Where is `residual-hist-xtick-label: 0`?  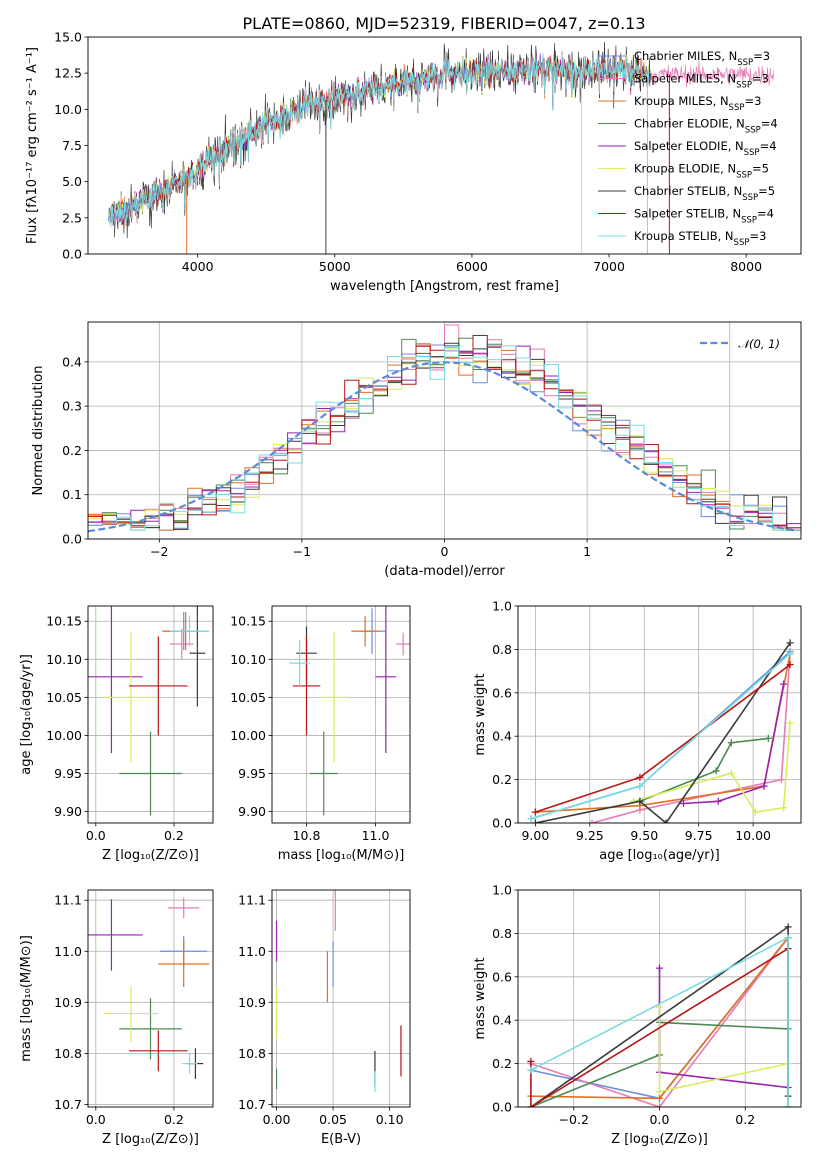 residual-hist-xtick-label: 0 is located at coordinates (445, 551).